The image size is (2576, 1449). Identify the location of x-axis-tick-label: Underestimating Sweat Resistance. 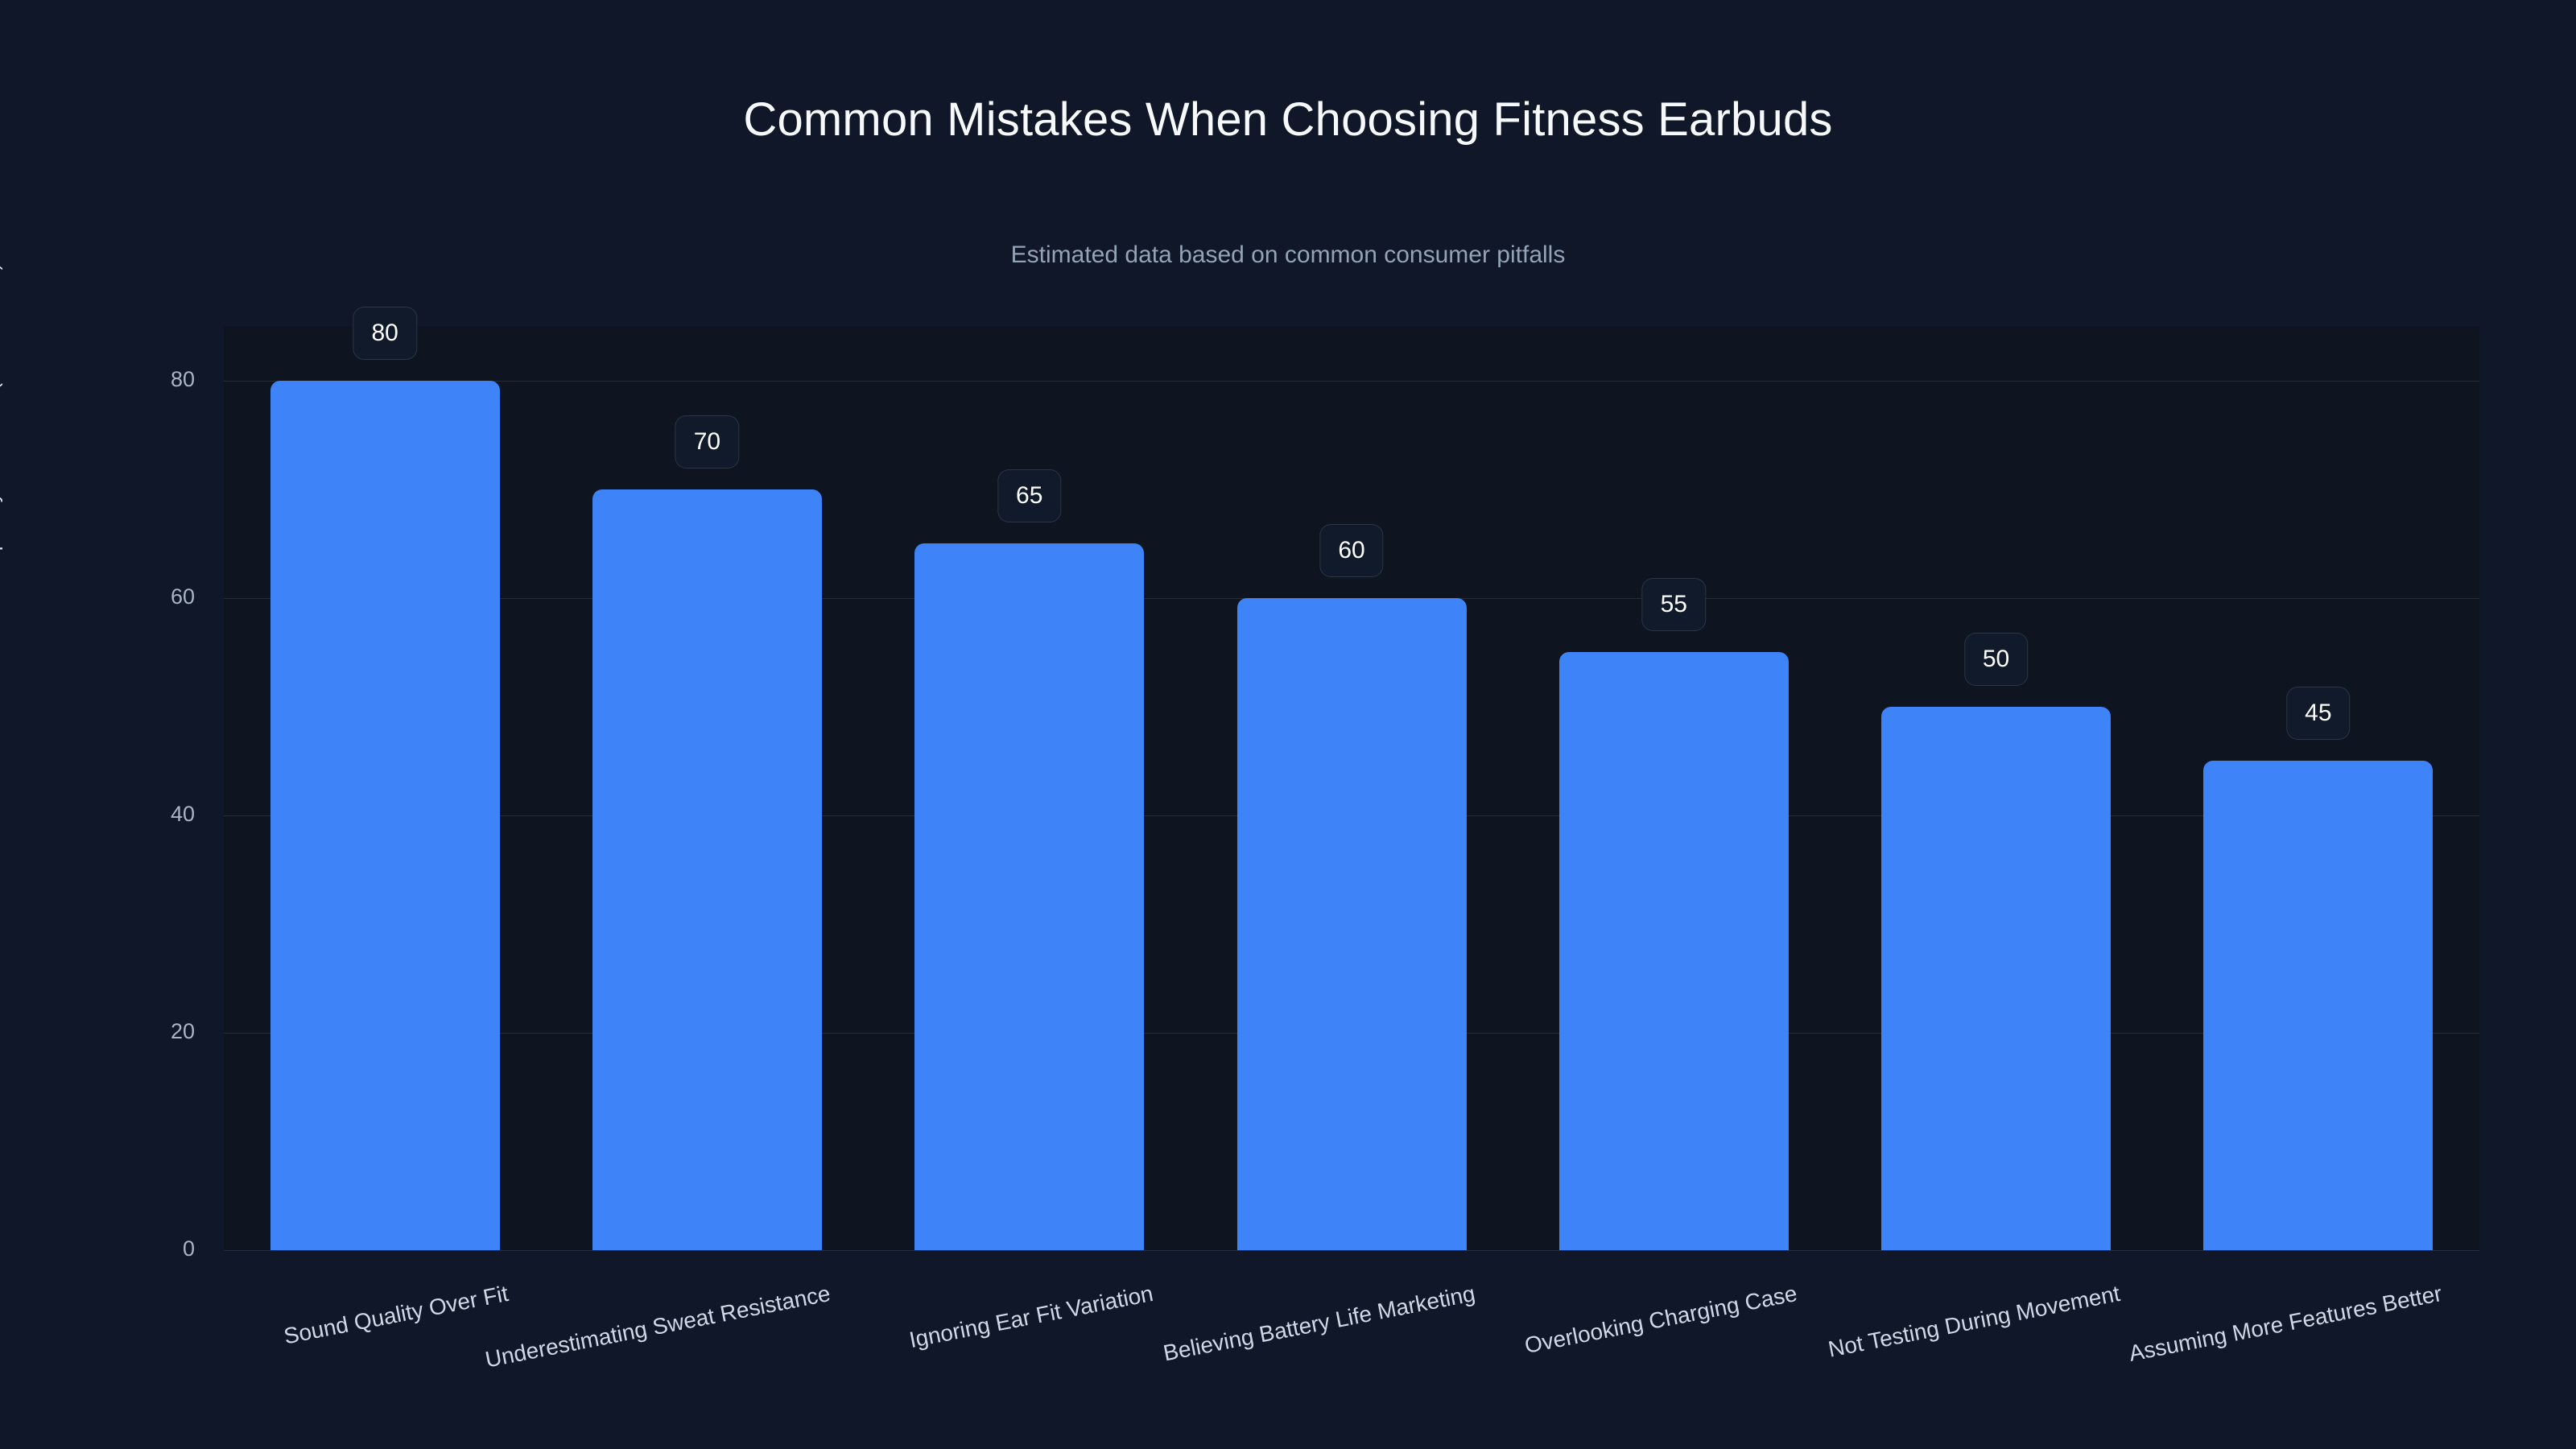
(658, 1327).